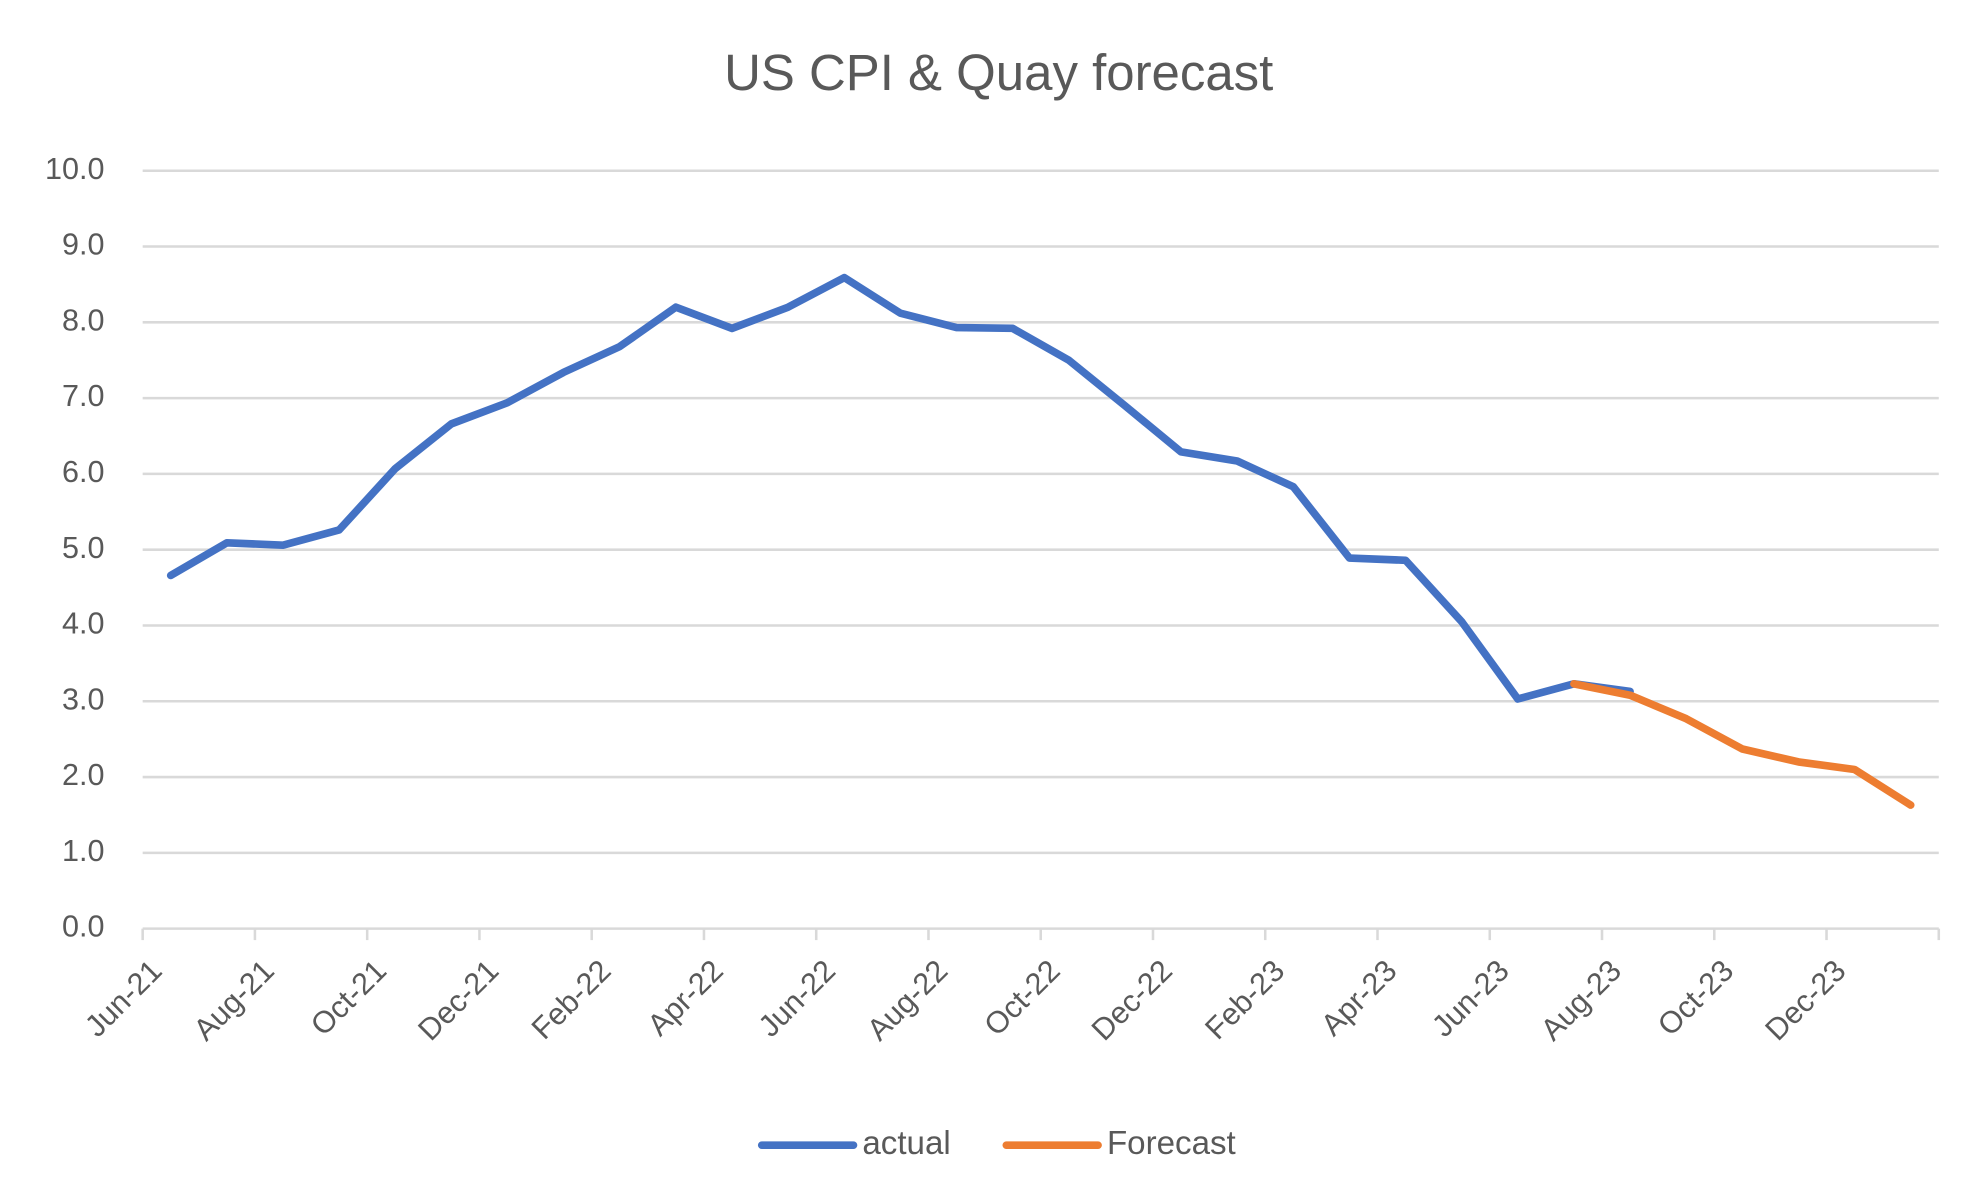 This screenshot has width=1977, height=1200. Describe the element at coordinates (685, 997) in the screenshot. I see `x-tick-label: Apr-22` at that location.